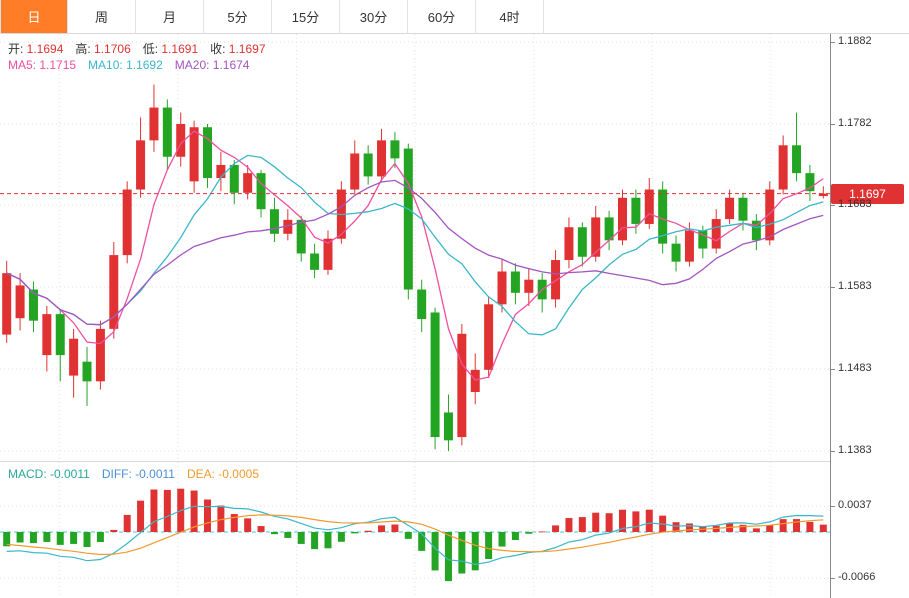 The height and width of the screenshot is (598, 909). Describe the element at coordinates (222, 474) in the screenshot. I see `macd-line-dea: DEA: -0.0005` at that location.